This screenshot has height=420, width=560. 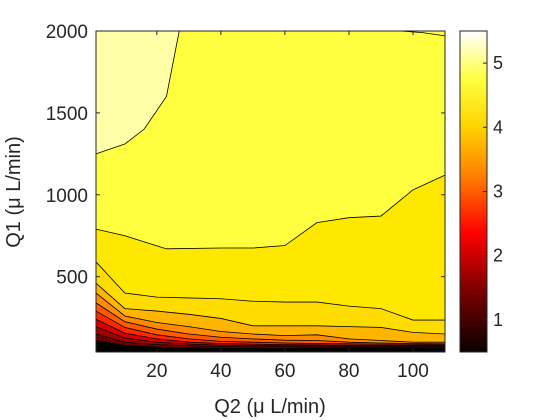 I want to click on x-tick-label: 80, so click(x=348, y=371).